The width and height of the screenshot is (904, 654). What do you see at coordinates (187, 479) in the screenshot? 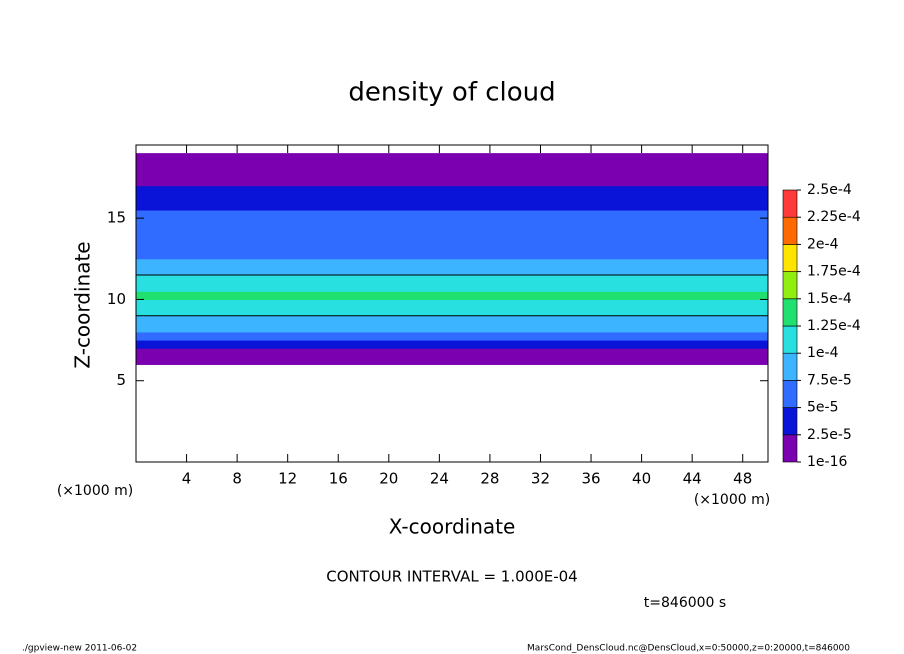
I see `x-tick-label: 4` at bounding box center [187, 479].